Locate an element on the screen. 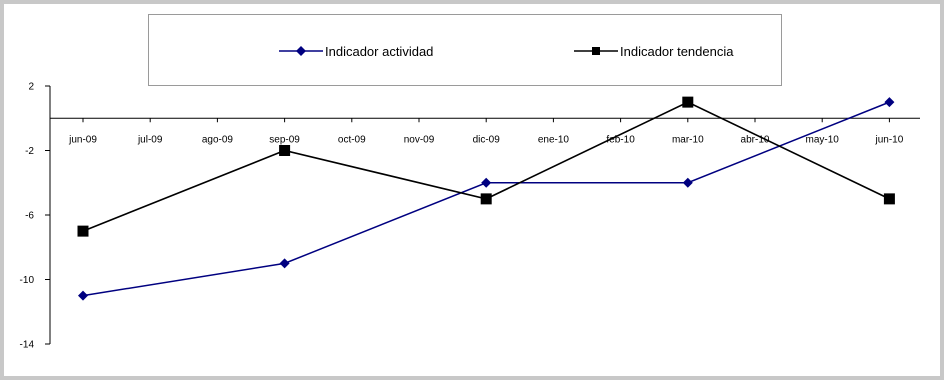 This screenshot has height=380, width=944. legend-item-tendencia: Indicador tendencia is located at coordinates (653, 51).